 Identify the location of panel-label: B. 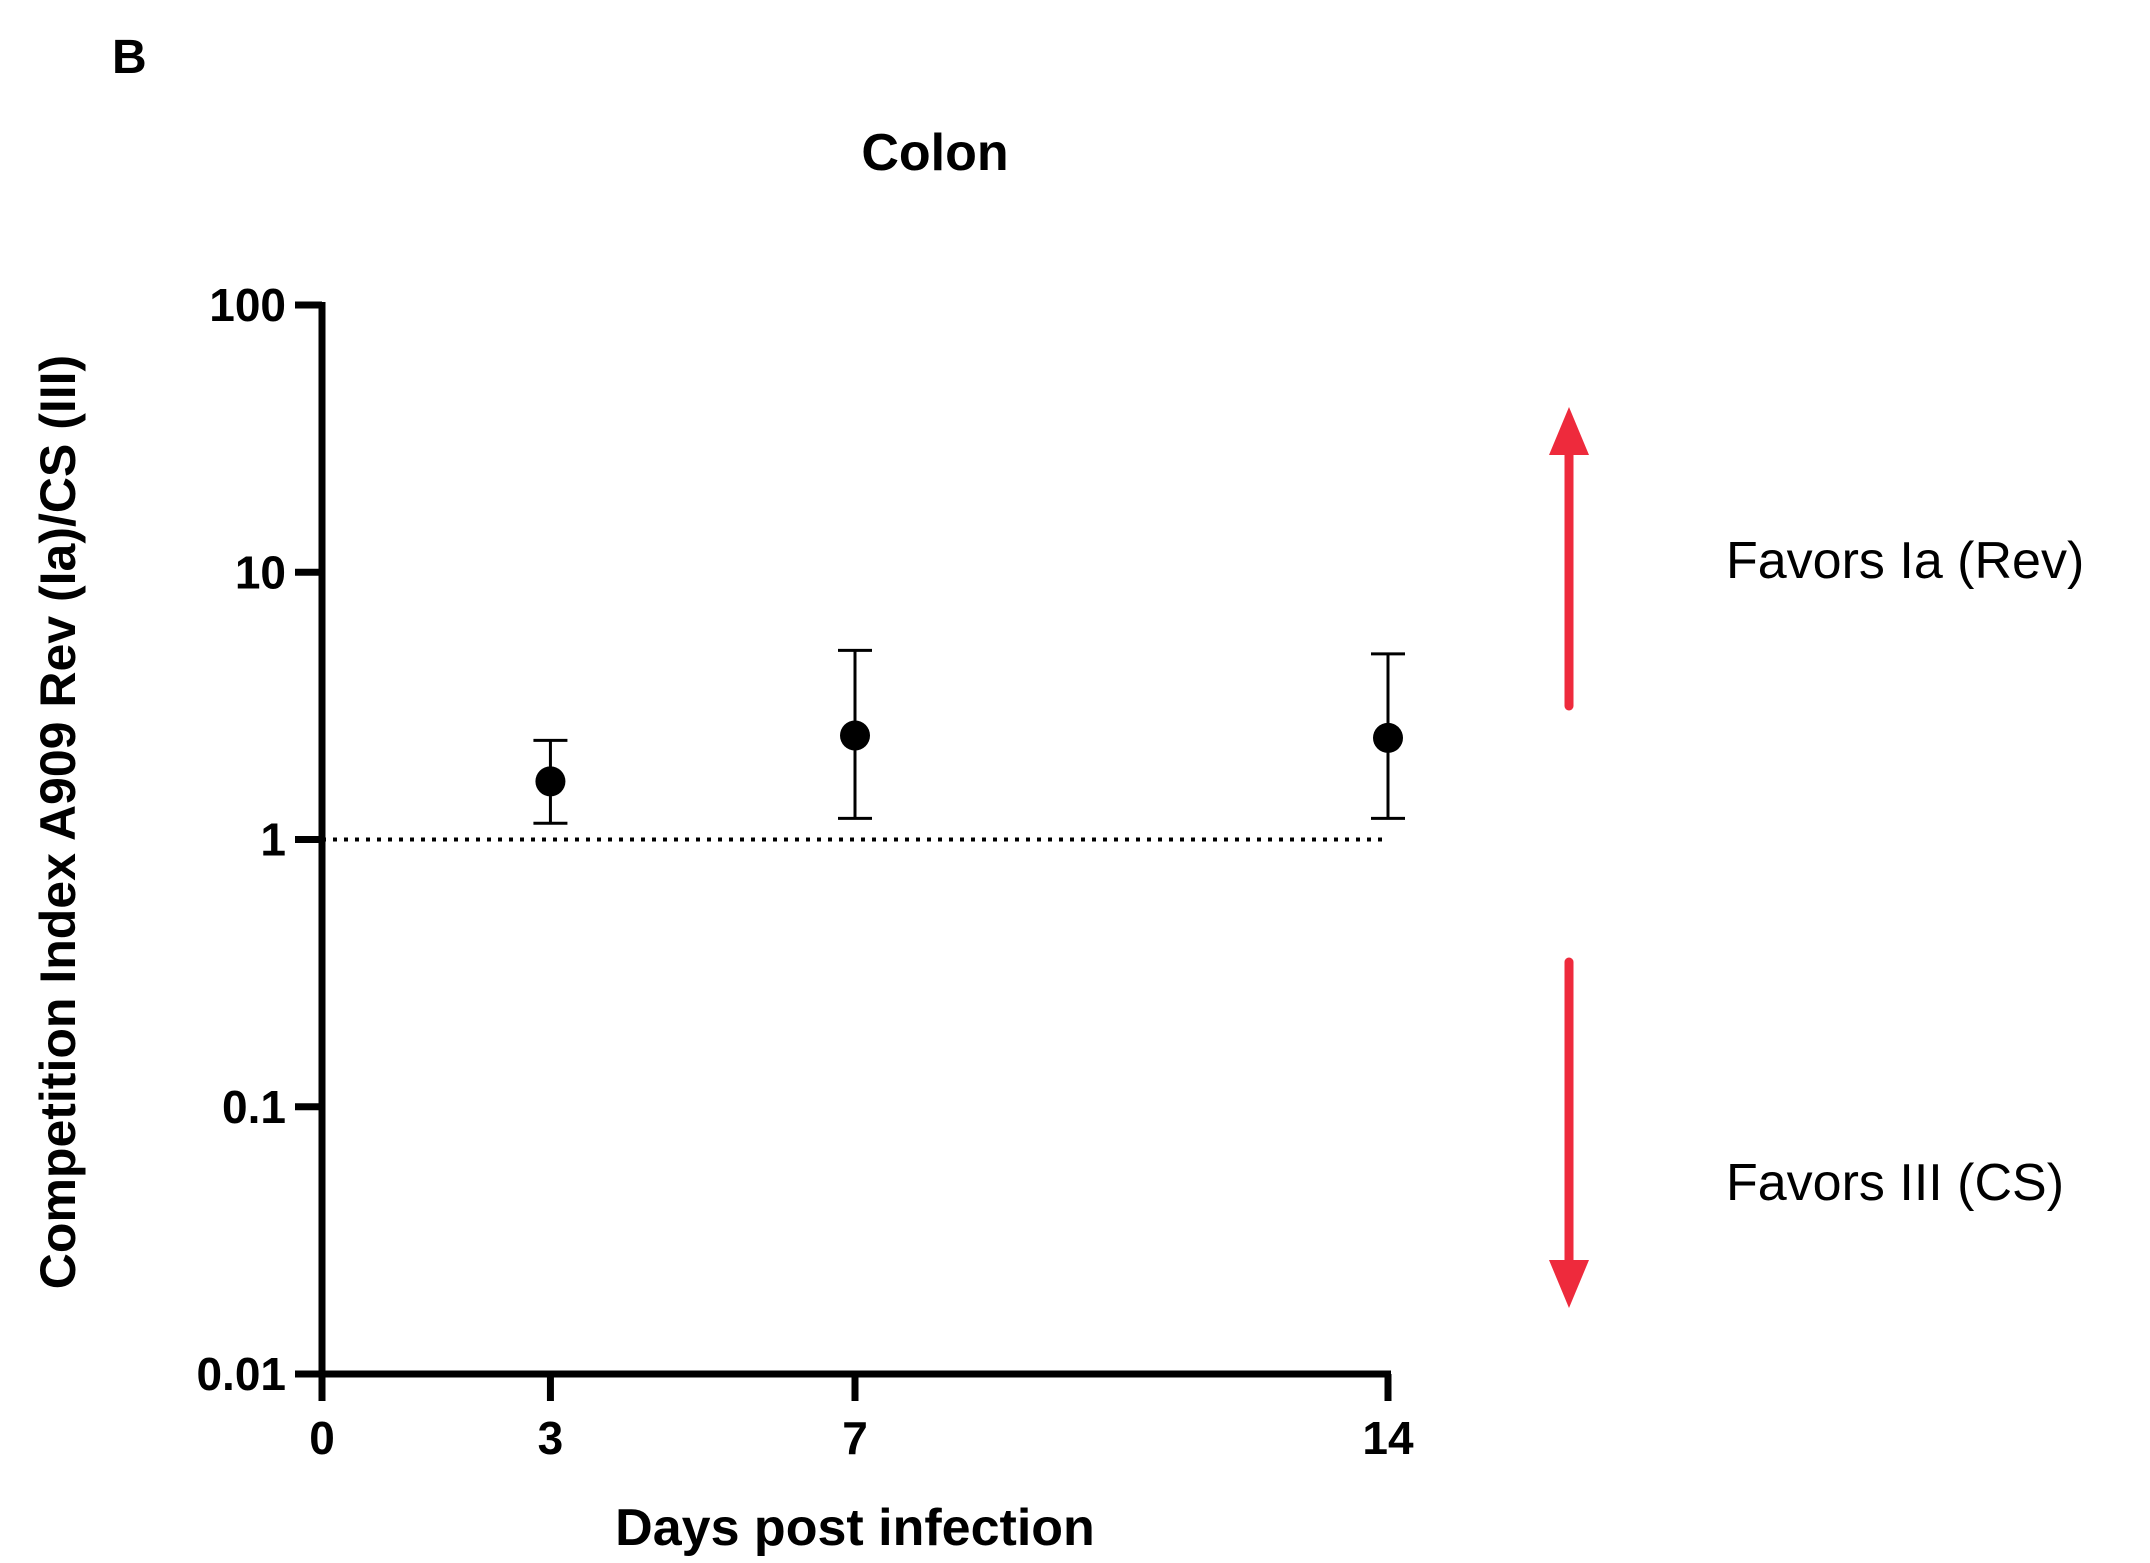
(129, 57).